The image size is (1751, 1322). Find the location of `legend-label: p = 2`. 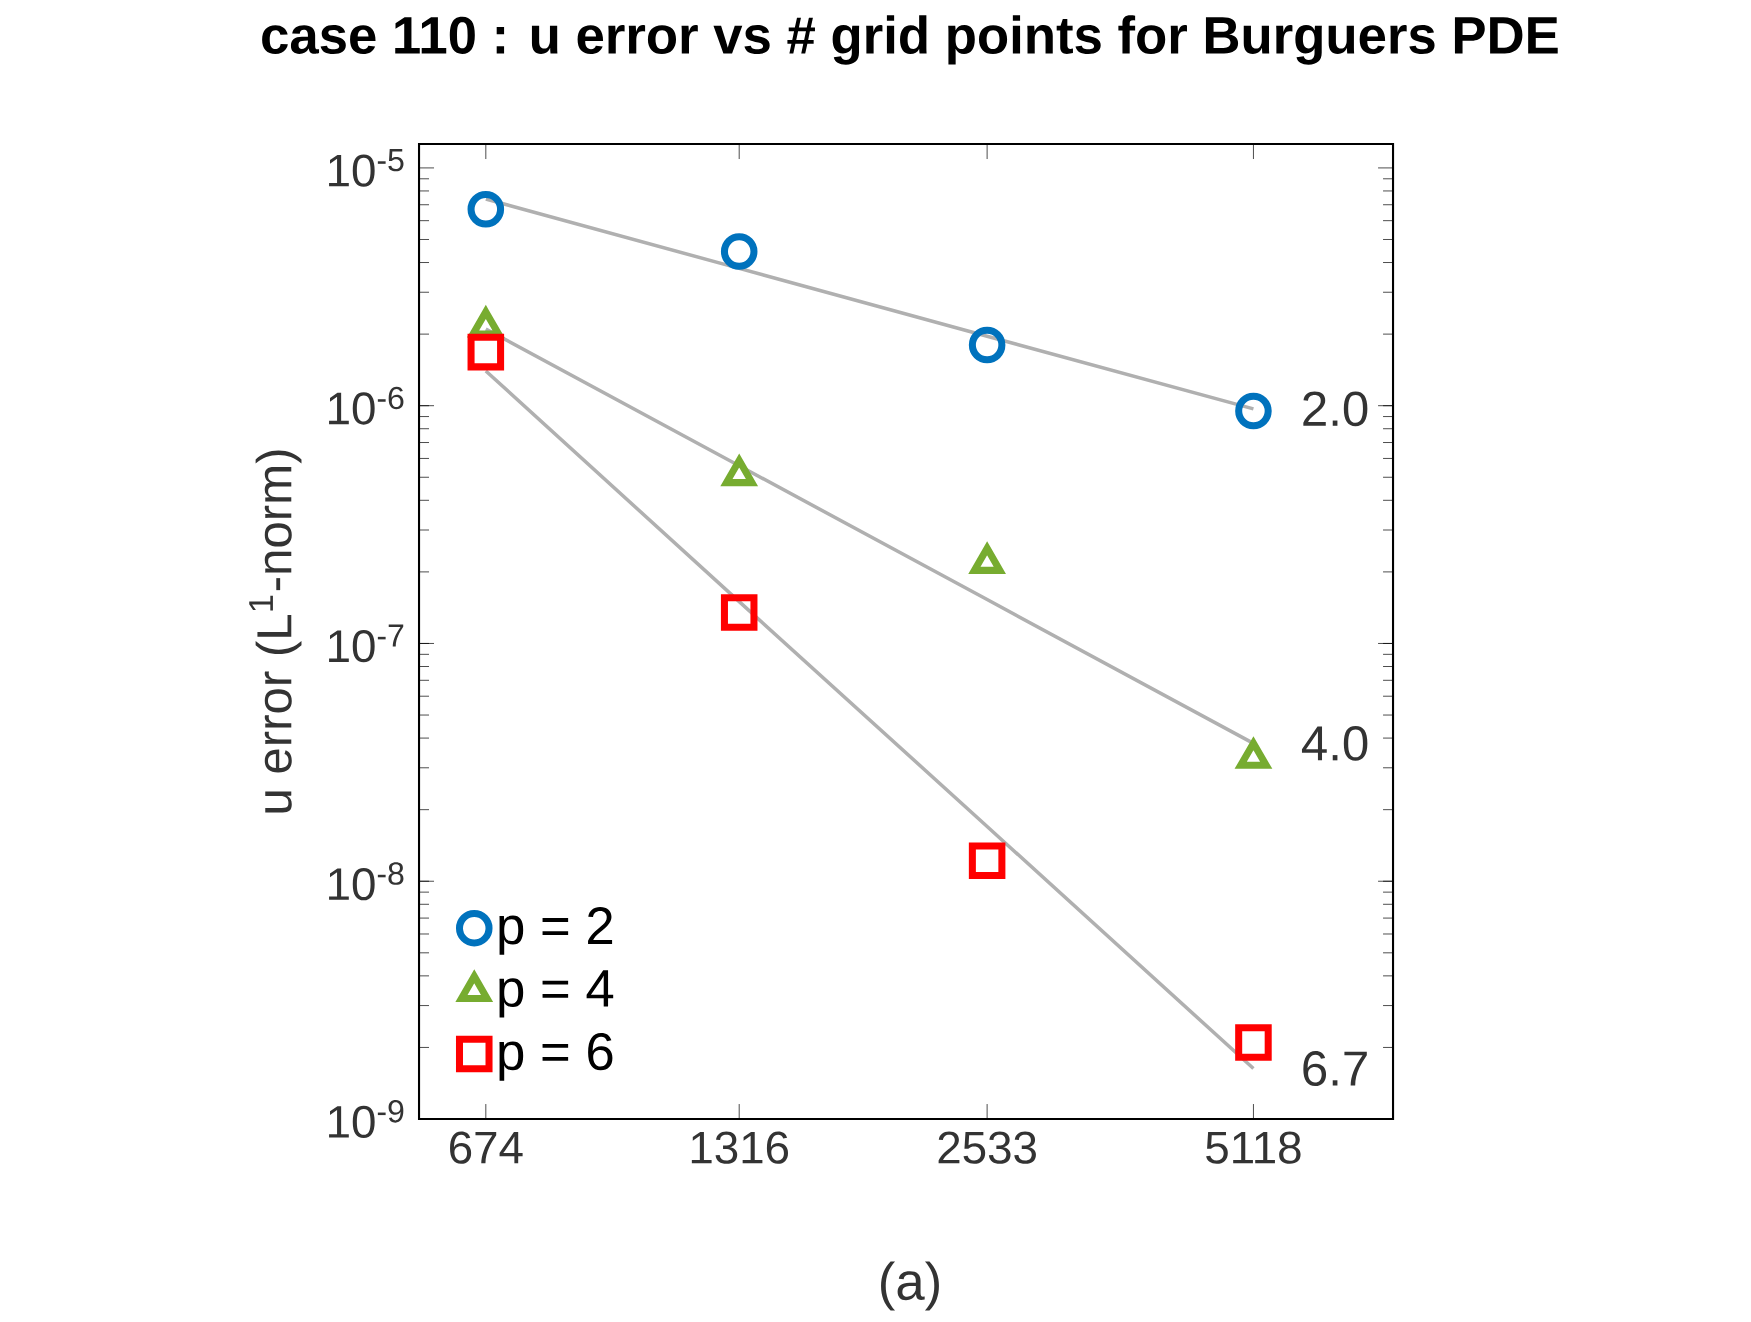

legend-label: p = 2 is located at coordinates (556, 930).